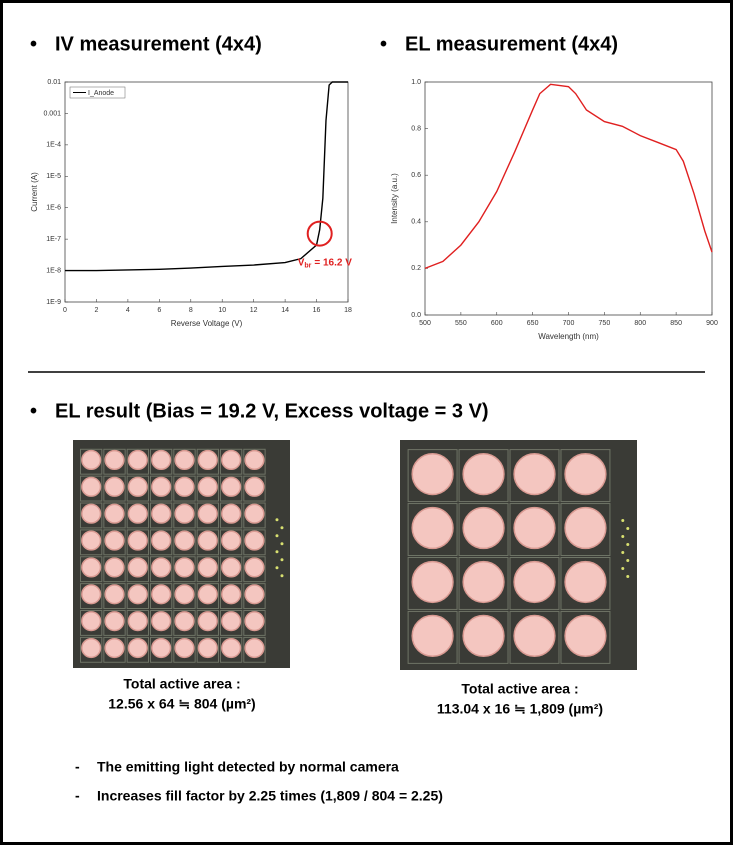 Image resolution: width=733 pixels, height=850 pixels. What do you see at coordinates (317, 310) in the screenshot?
I see `x-tick-label: 16` at bounding box center [317, 310].